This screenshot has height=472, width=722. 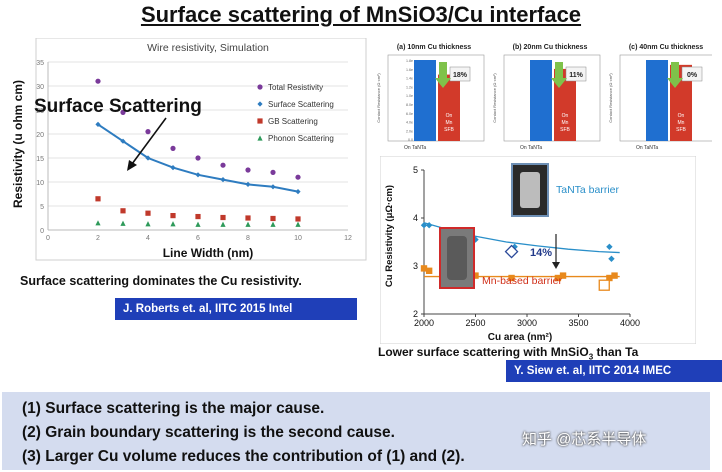 I want to click on bar-chart-title: (c) 40nm Cu thickness, so click(x=666, y=47).